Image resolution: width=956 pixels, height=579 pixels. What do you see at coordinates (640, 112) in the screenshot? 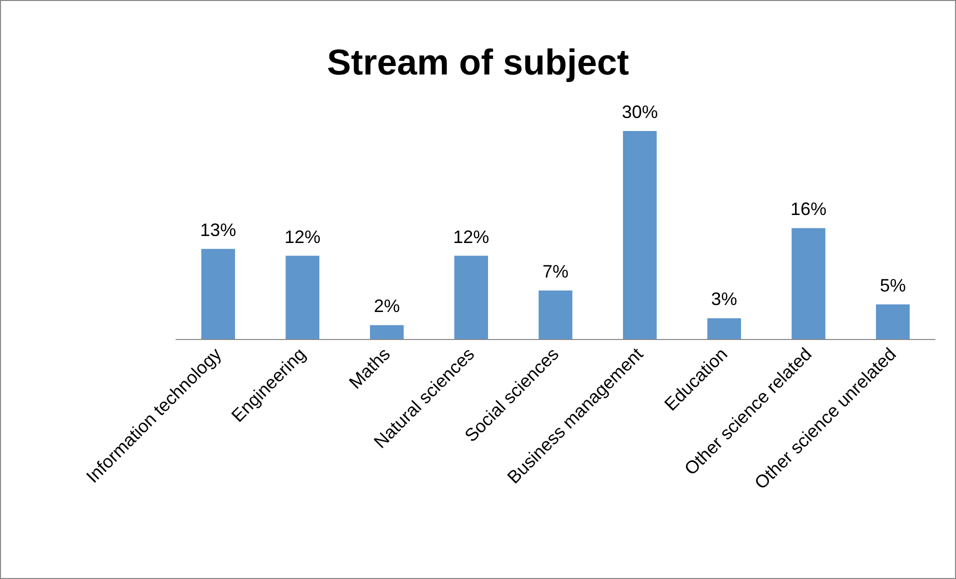
I see `data-label: 30%` at bounding box center [640, 112].